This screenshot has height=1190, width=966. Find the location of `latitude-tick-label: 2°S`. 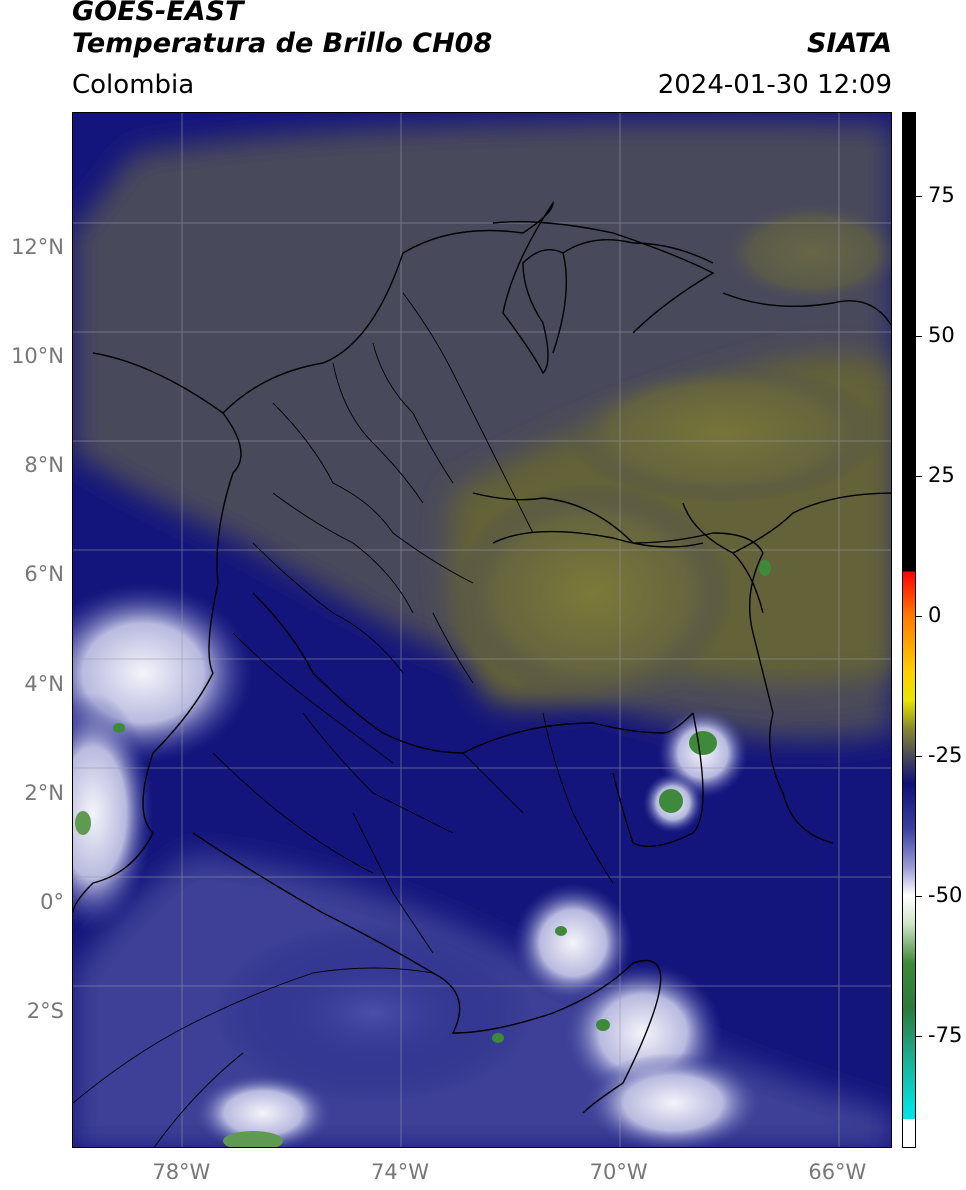

latitude-tick-label: 2°S is located at coordinates (45, 1010).